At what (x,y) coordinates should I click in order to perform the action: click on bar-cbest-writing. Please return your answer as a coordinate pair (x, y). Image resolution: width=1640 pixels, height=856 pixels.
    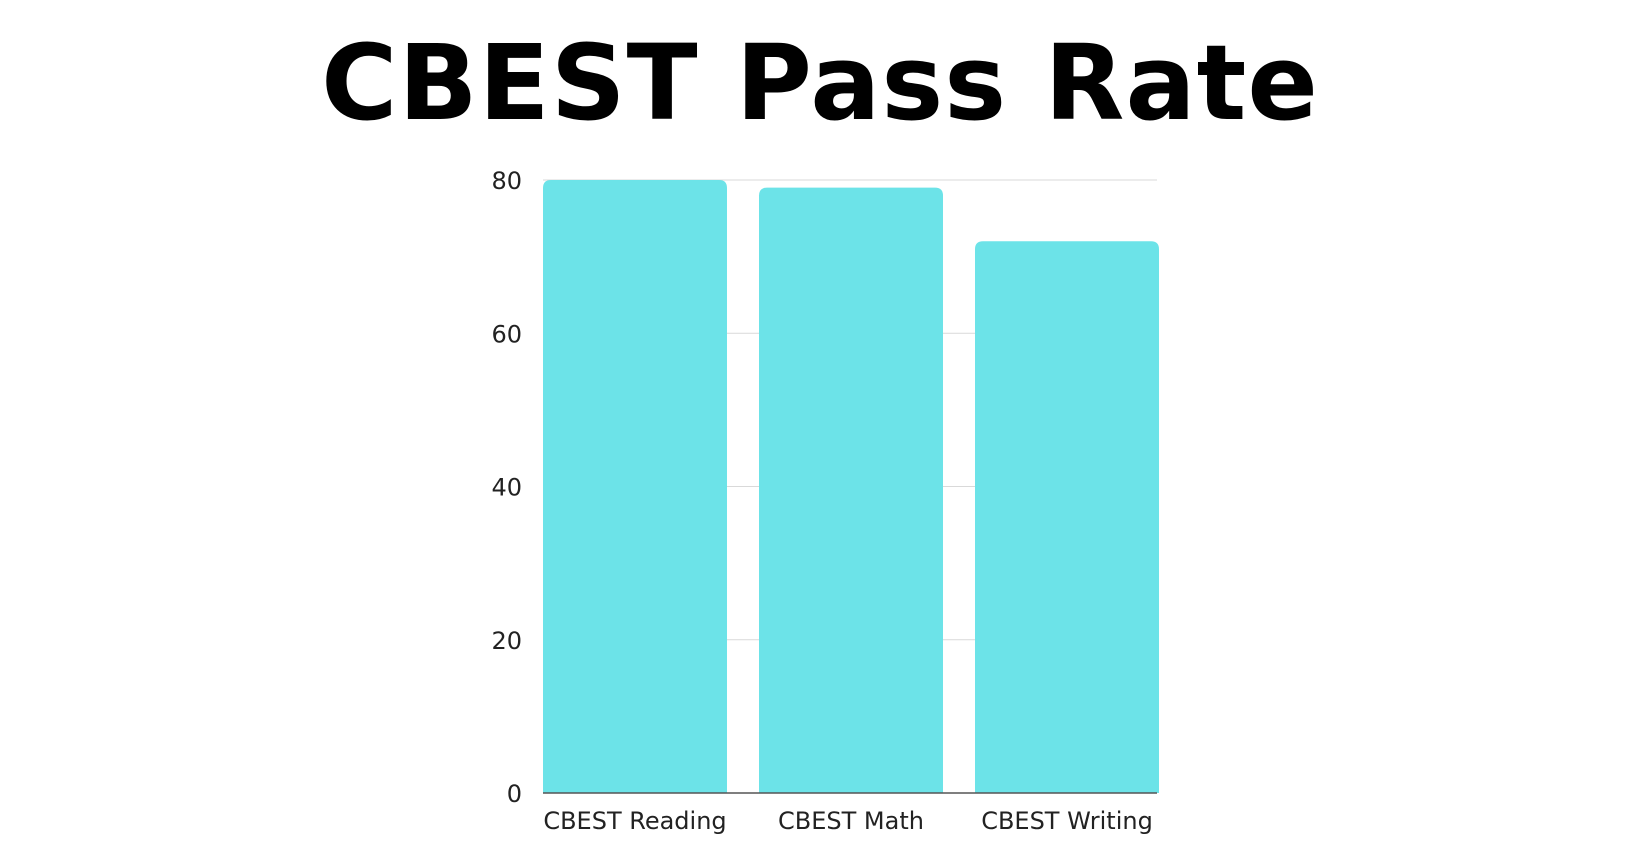
    Looking at the image, I should click on (1067, 517).